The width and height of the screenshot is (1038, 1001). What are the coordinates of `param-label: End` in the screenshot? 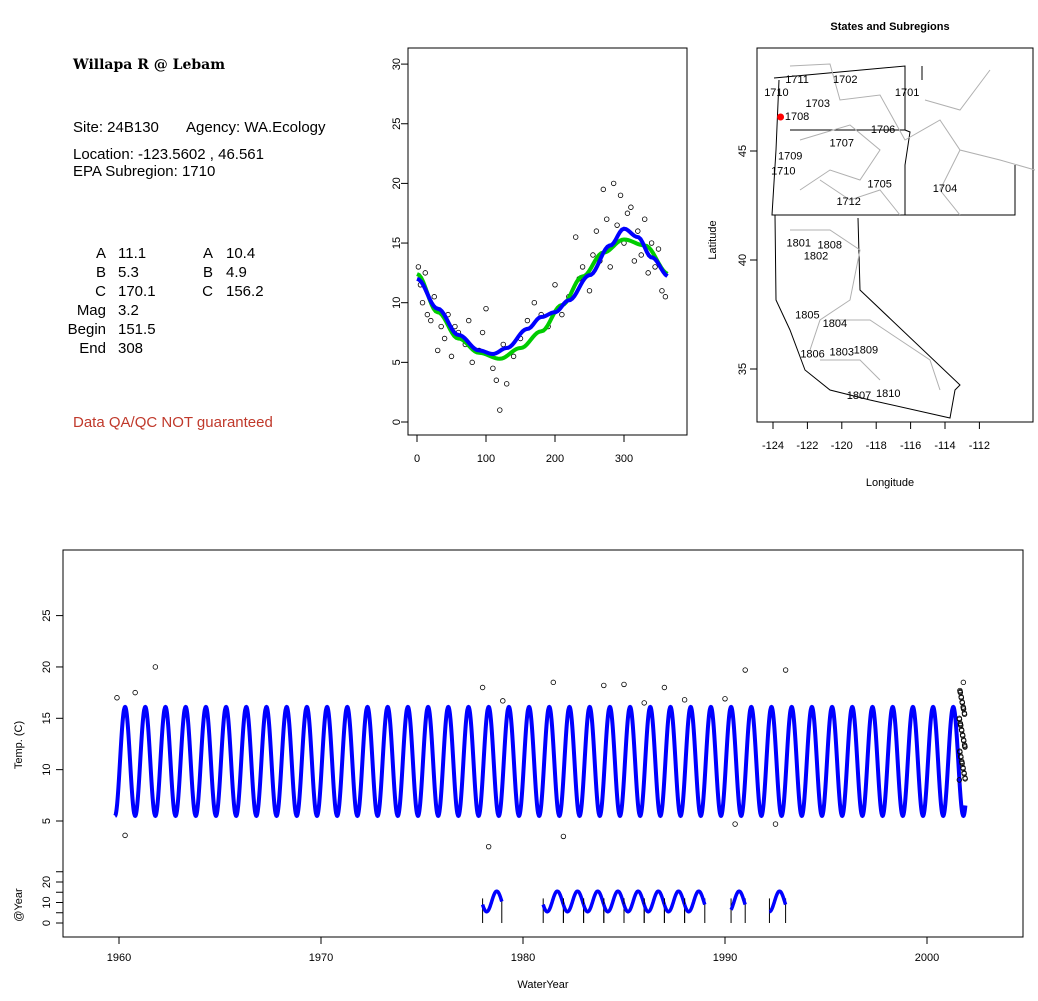 It's located at (92, 348).